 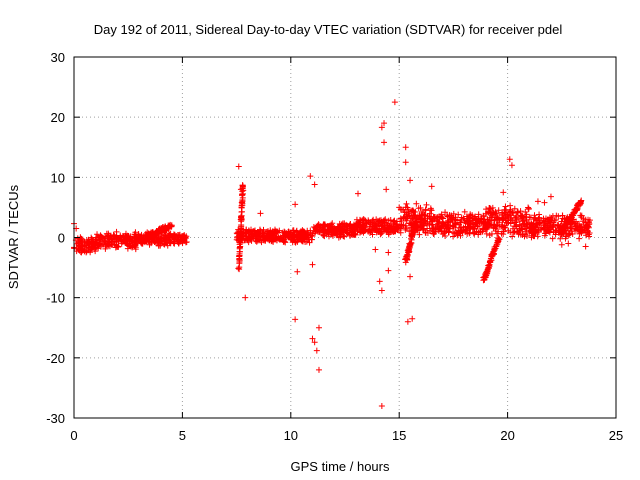 What do you see at coordinates (340, 466) in the screenshot?
I see `x-axis-label: GPS time / hours` at bounding box center [340, 466].